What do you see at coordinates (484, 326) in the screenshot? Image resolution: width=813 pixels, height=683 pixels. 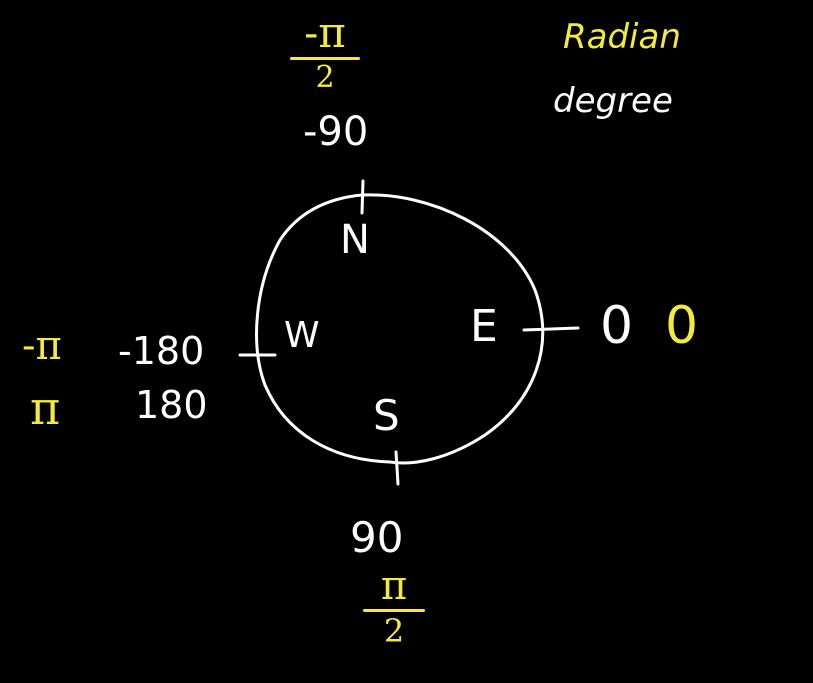 I see `east-letter: E` at bounding box center [484, 326].